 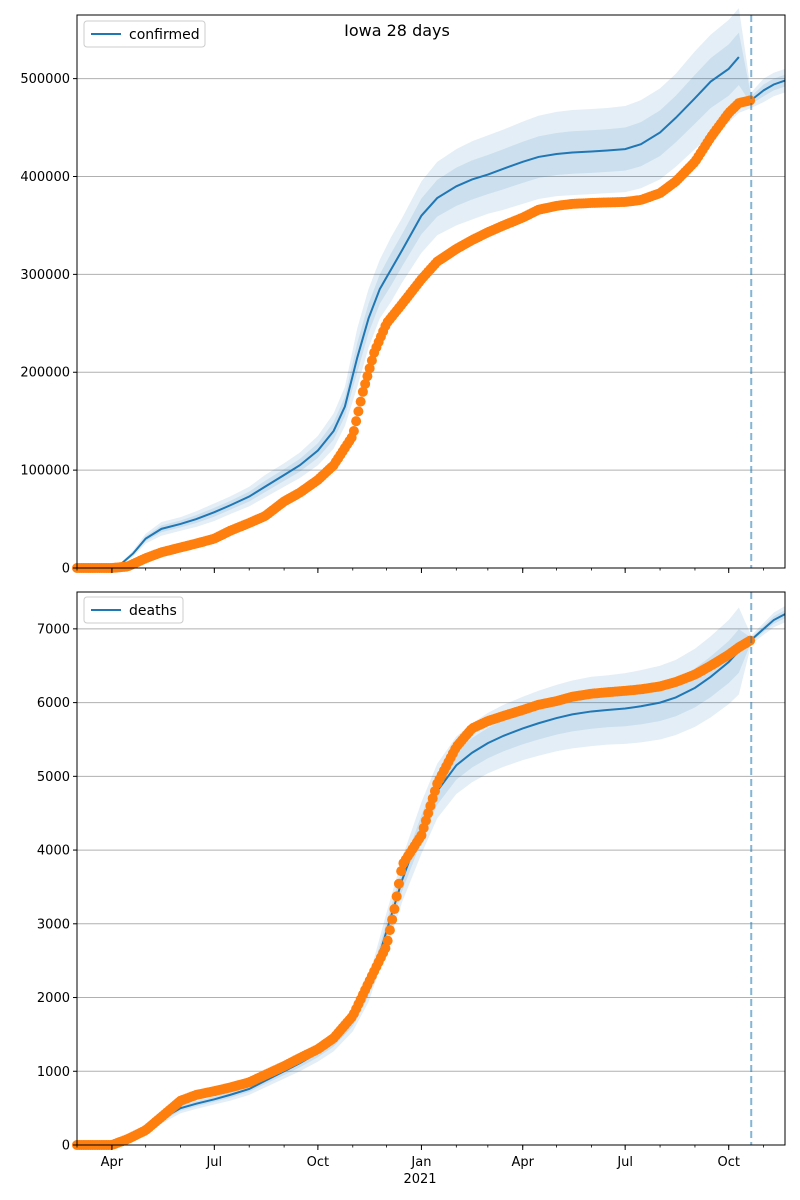 I want to click on y-tick-label: 400000, so click(x=45, y=177).